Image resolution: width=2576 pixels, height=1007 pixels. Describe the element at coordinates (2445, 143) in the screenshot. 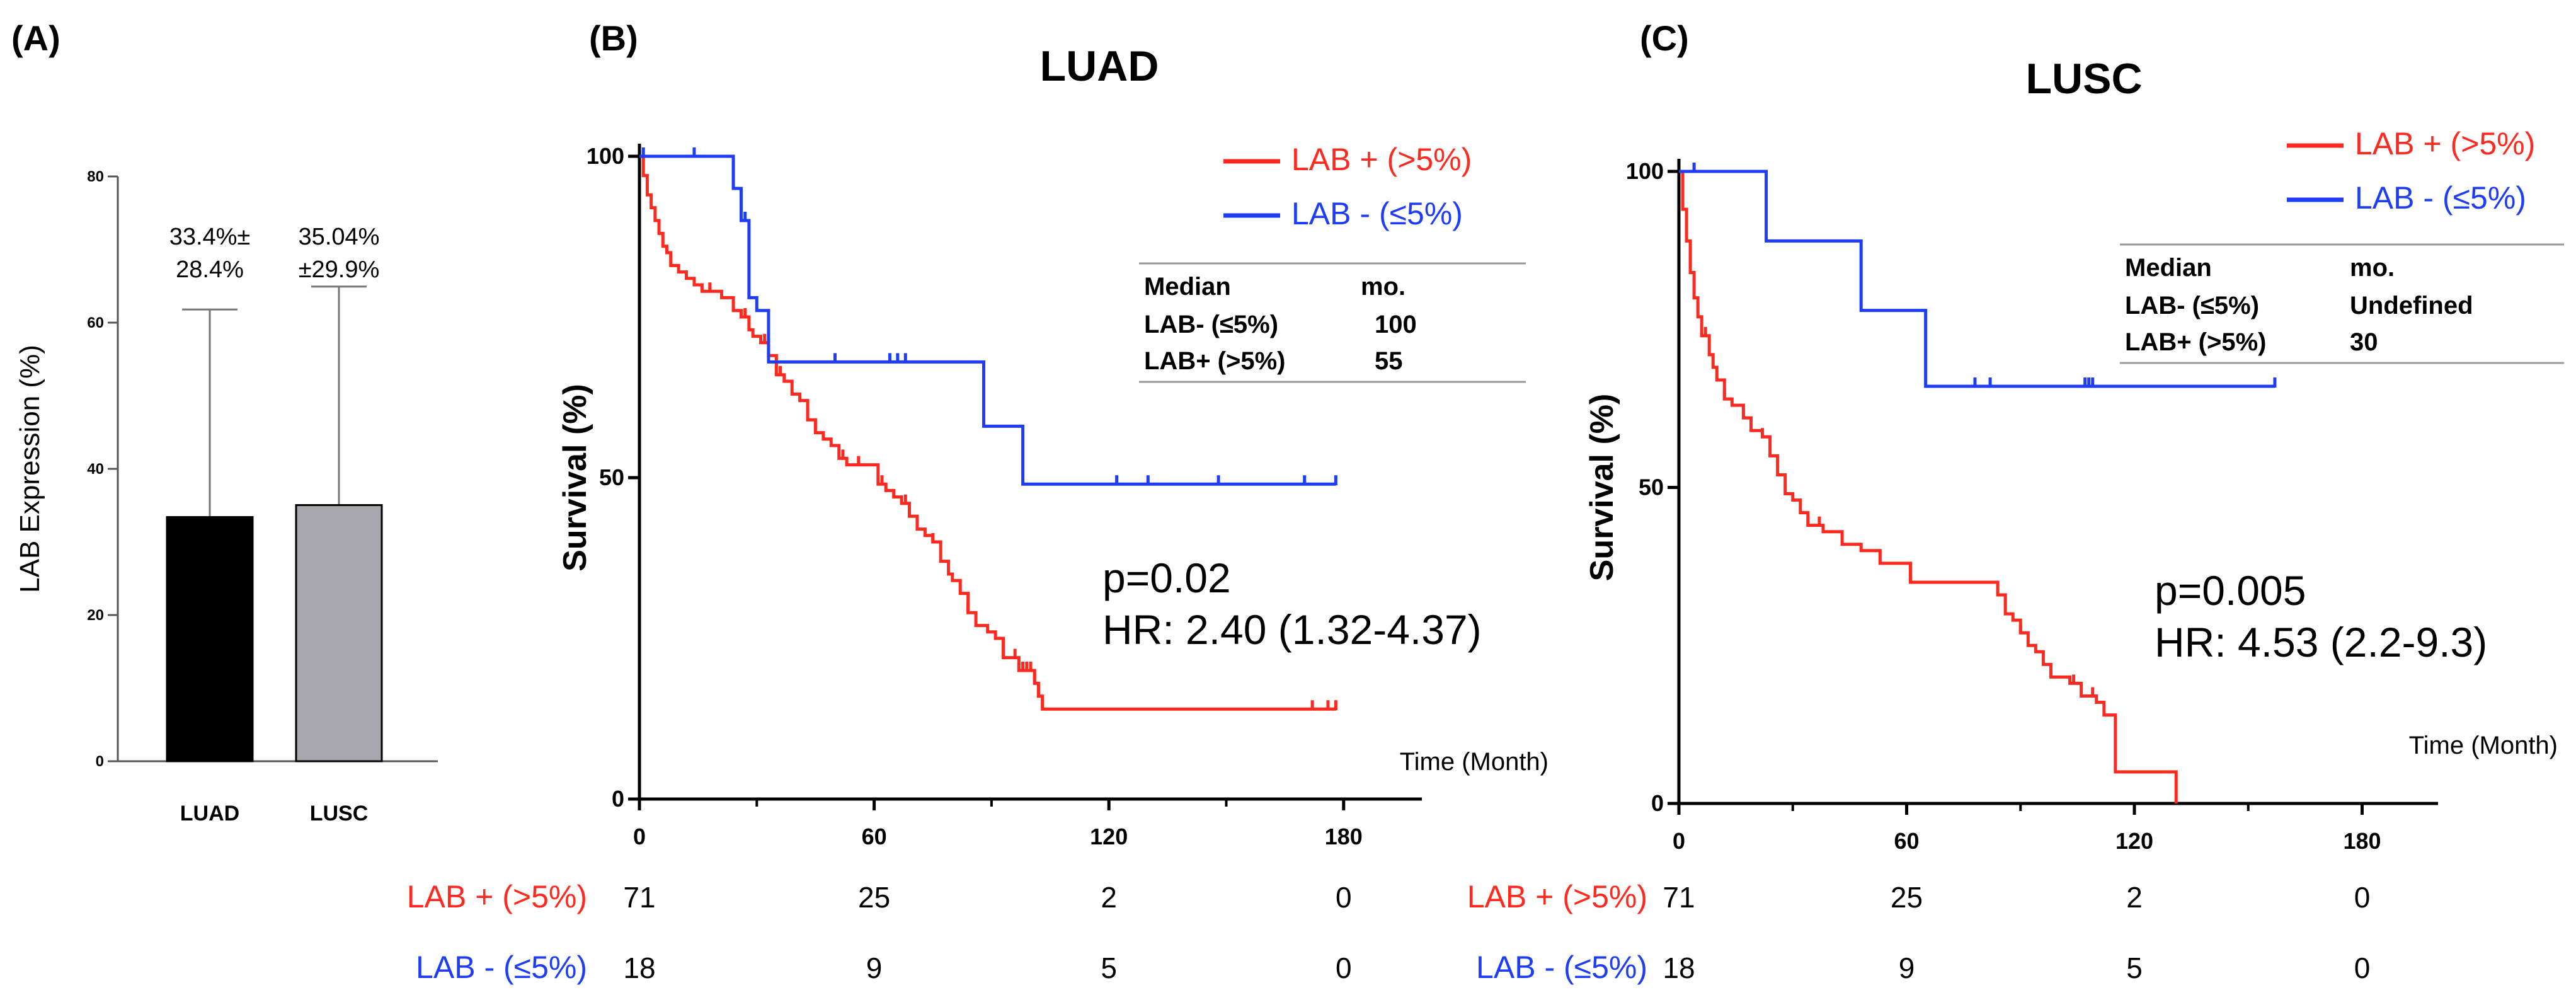

I see `c-legend-label: LAB + (>5%)` at that location.